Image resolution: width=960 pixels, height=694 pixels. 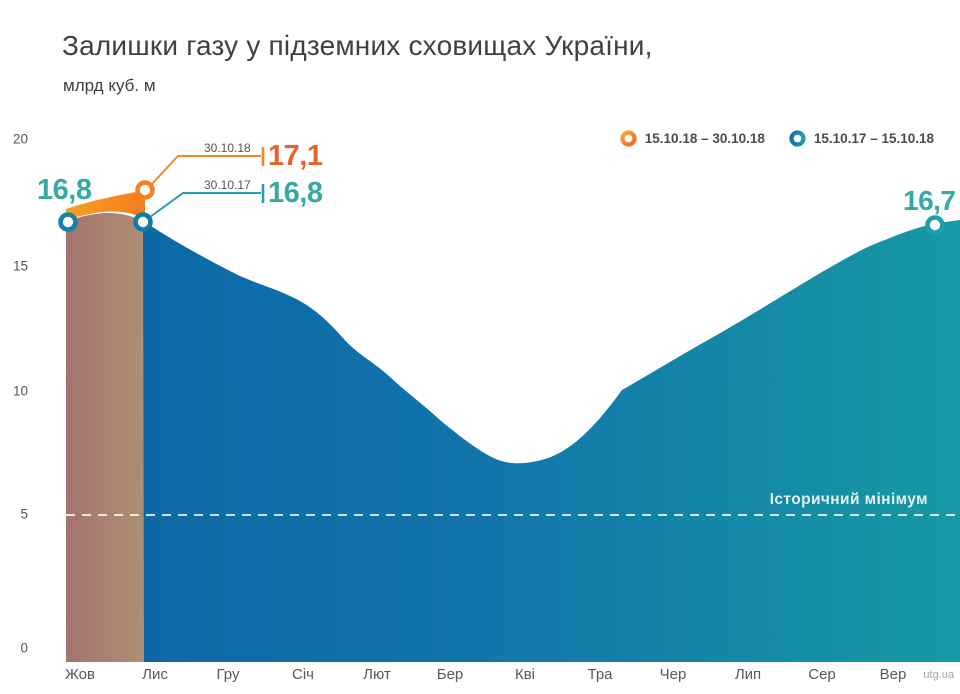 What do you see at coordinates (295, 193) in the screenshot?
I see `callout-value-16-8: 16,8` at bounding box center [295, 193].